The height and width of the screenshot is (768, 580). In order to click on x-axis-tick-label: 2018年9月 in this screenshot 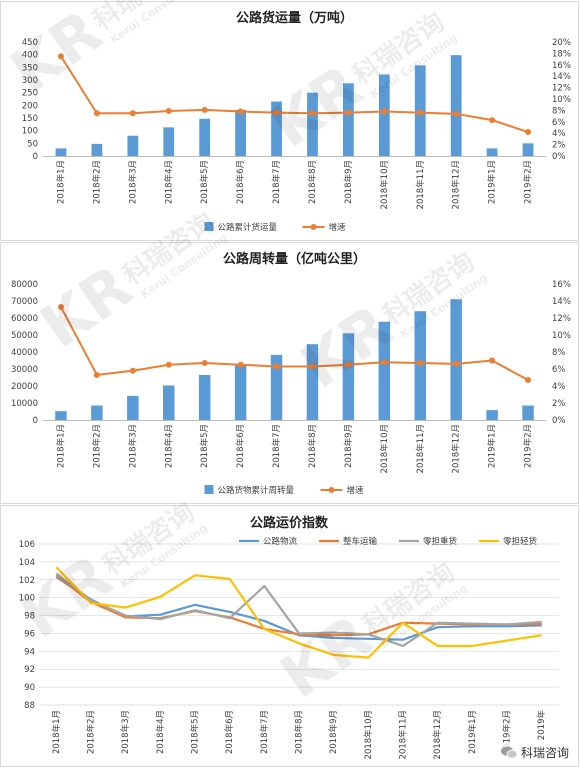, I will do `click(348, 446)`.